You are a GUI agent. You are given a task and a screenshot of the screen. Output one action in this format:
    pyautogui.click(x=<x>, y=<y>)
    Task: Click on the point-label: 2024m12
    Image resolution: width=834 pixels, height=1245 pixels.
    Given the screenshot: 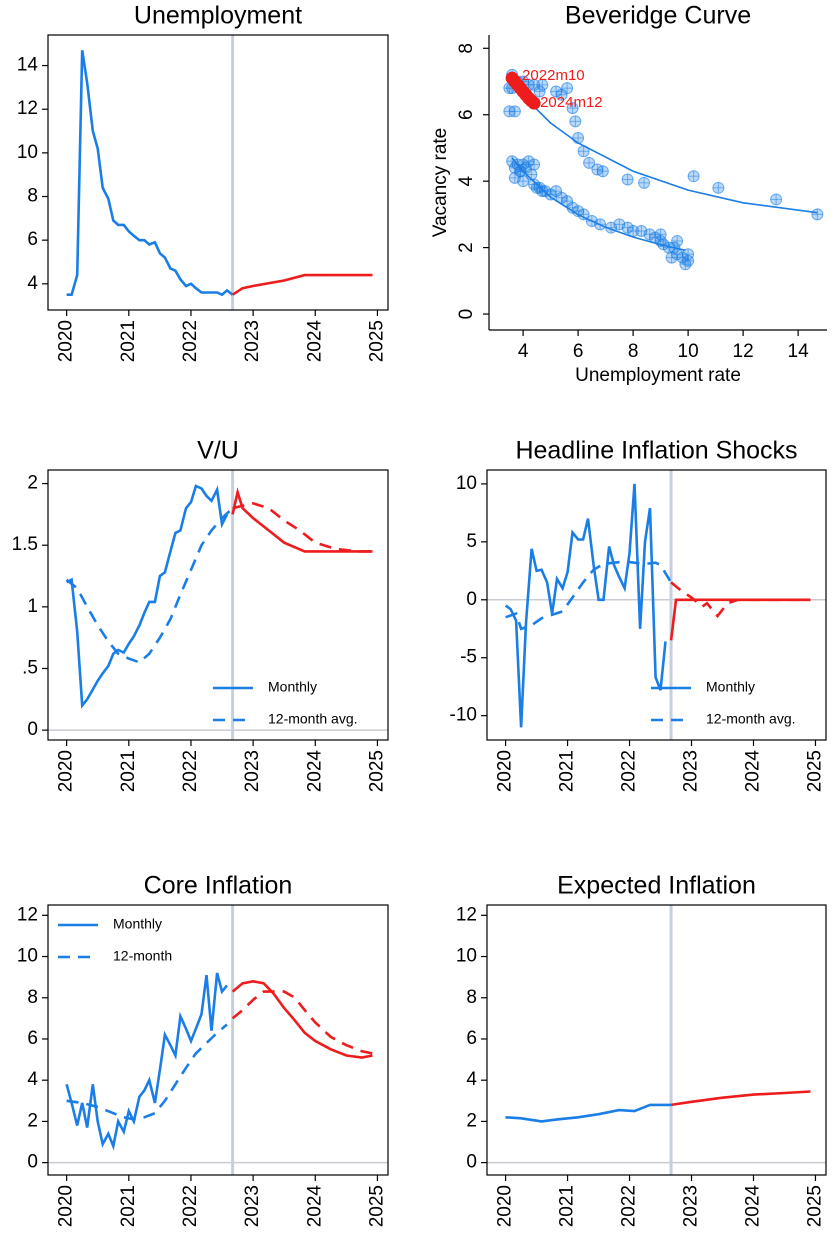 What is the action you would take?
    pyautogui.click(x=571, y=102)
    